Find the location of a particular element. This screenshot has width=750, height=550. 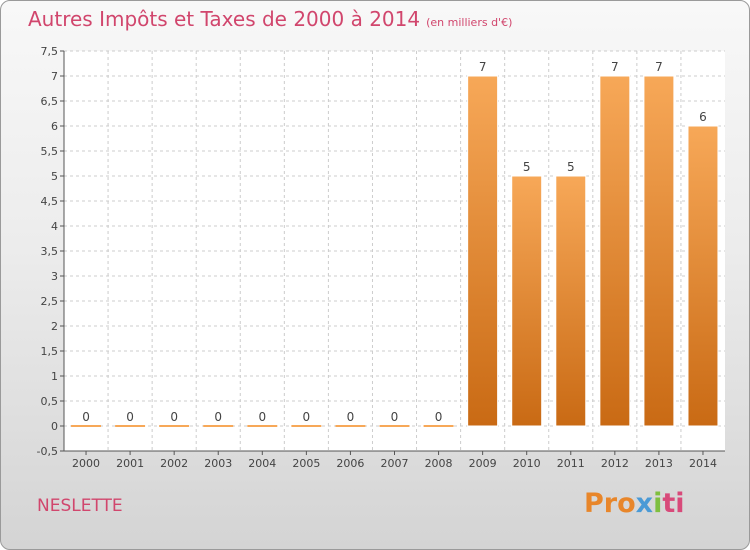

data-label-2001: 0 is located at coordinates (130, 417).